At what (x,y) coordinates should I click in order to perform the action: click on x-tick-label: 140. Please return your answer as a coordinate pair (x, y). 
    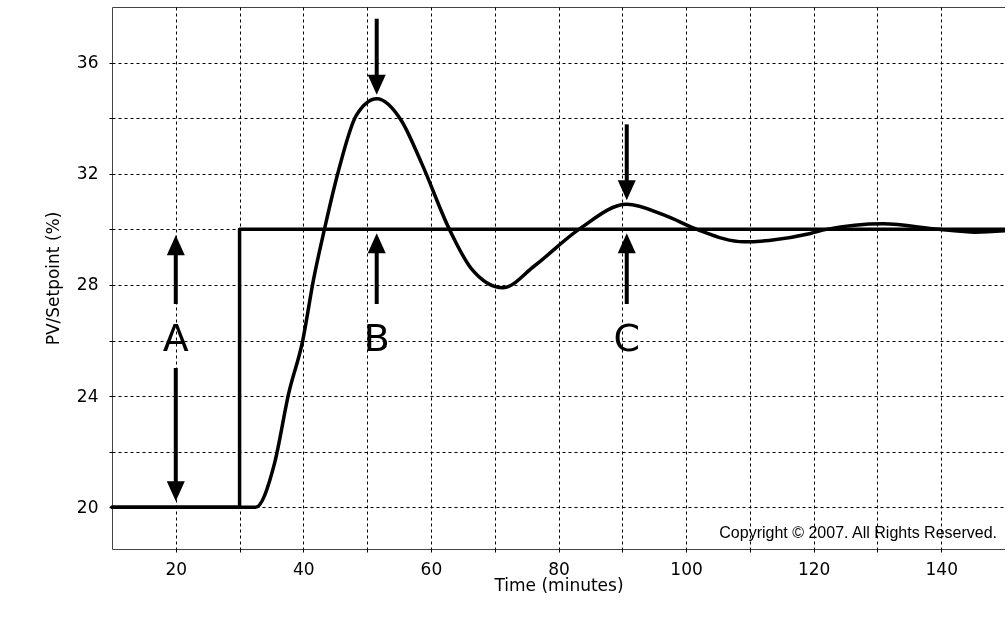
    Looking at the image, I should click on (941, 568).